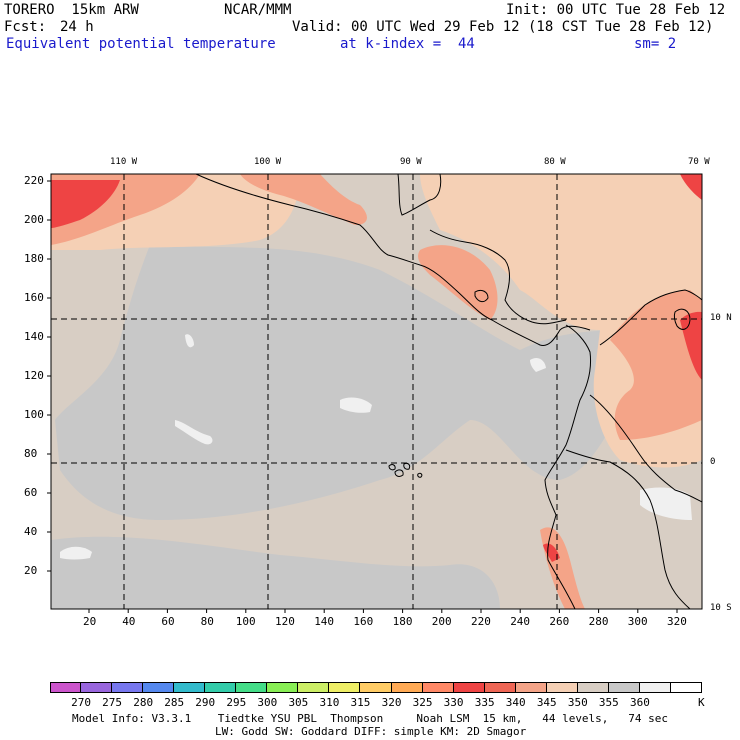  Describe the element at coordinates (616, 10) in the screenshot. I see `init-time: Init: 00 UTC Tue 28 Feb 12` at that location.